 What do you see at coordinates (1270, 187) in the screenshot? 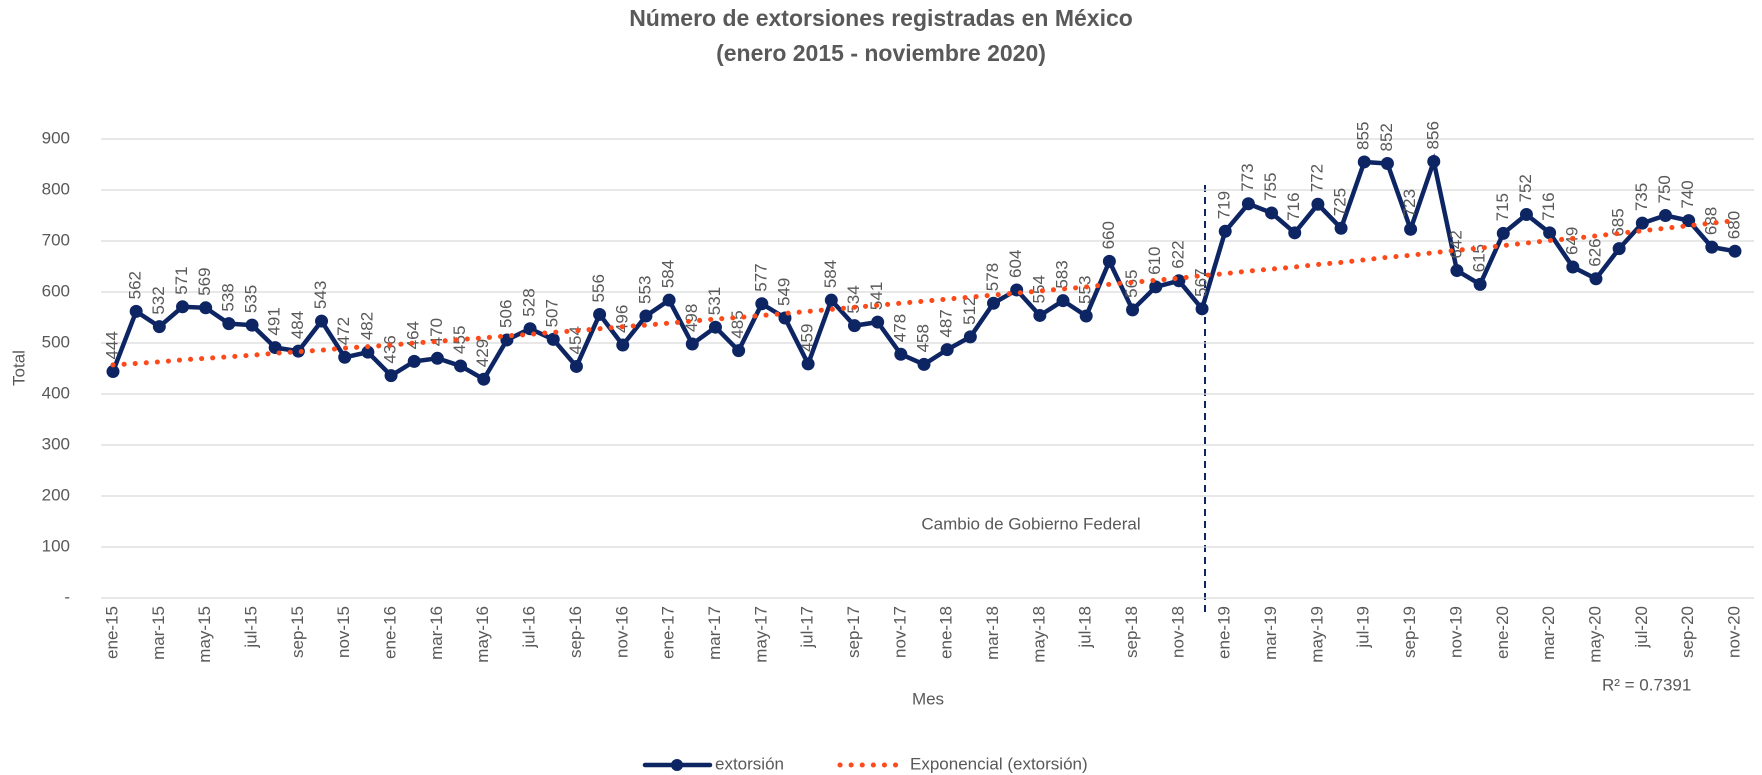
I see `data-label: 755` at bounding box center [1270, 187].